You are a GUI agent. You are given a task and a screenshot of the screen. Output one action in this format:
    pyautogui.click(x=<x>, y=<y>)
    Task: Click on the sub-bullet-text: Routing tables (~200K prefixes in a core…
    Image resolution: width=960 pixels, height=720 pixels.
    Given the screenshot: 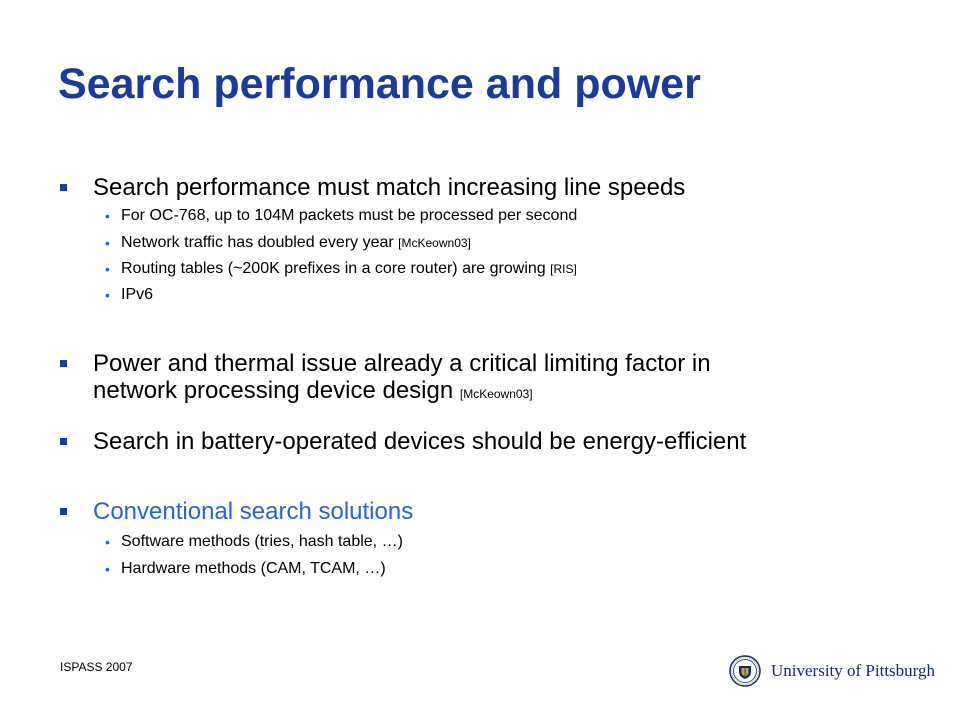 What is the action you would take?
    pyautogui.click(x=349, y=268)
    